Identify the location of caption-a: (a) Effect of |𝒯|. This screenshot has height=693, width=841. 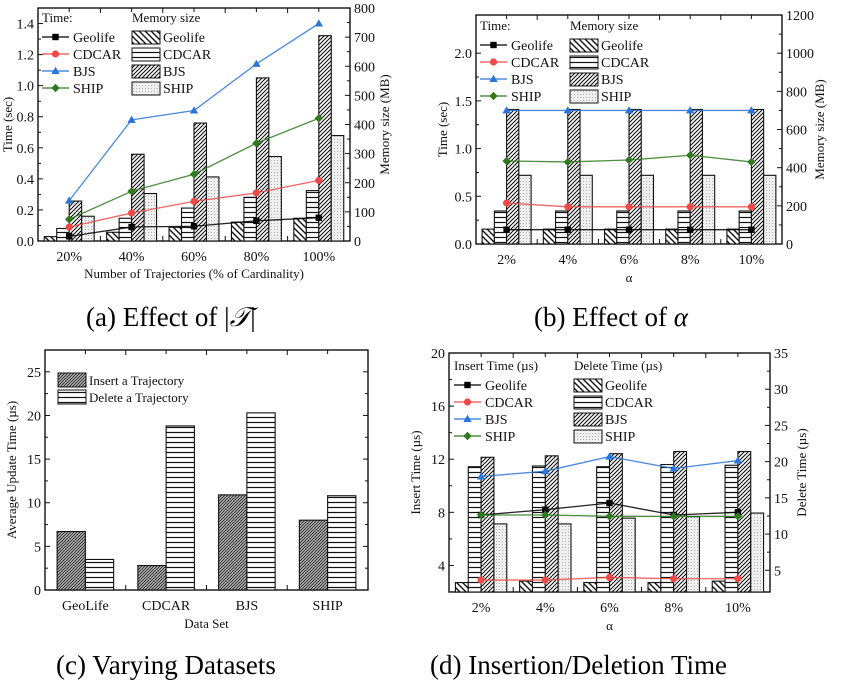
(171, 318).